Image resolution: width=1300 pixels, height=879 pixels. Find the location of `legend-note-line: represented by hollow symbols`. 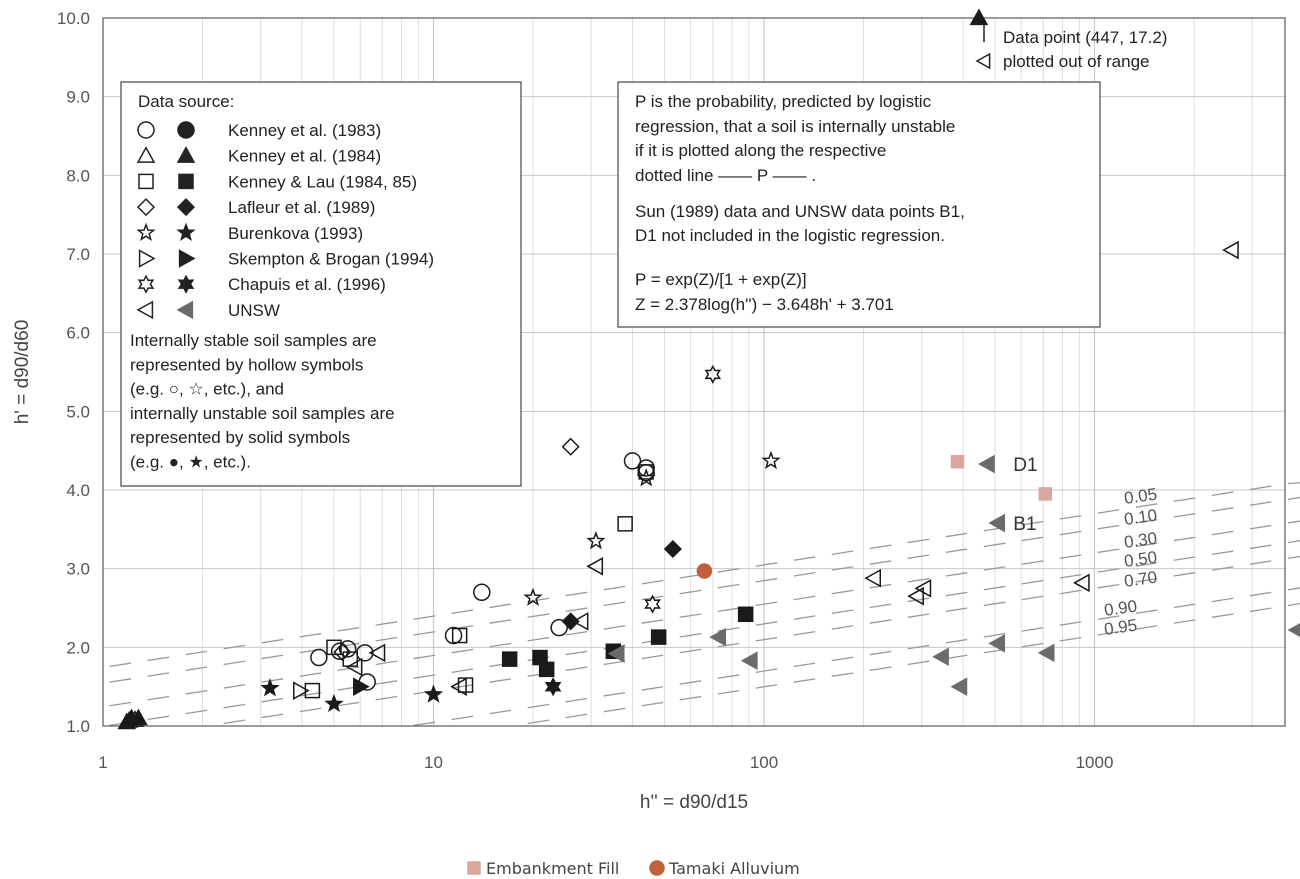

legend-note-line: represented by hollow symbols is located at coordinates (246, 364).